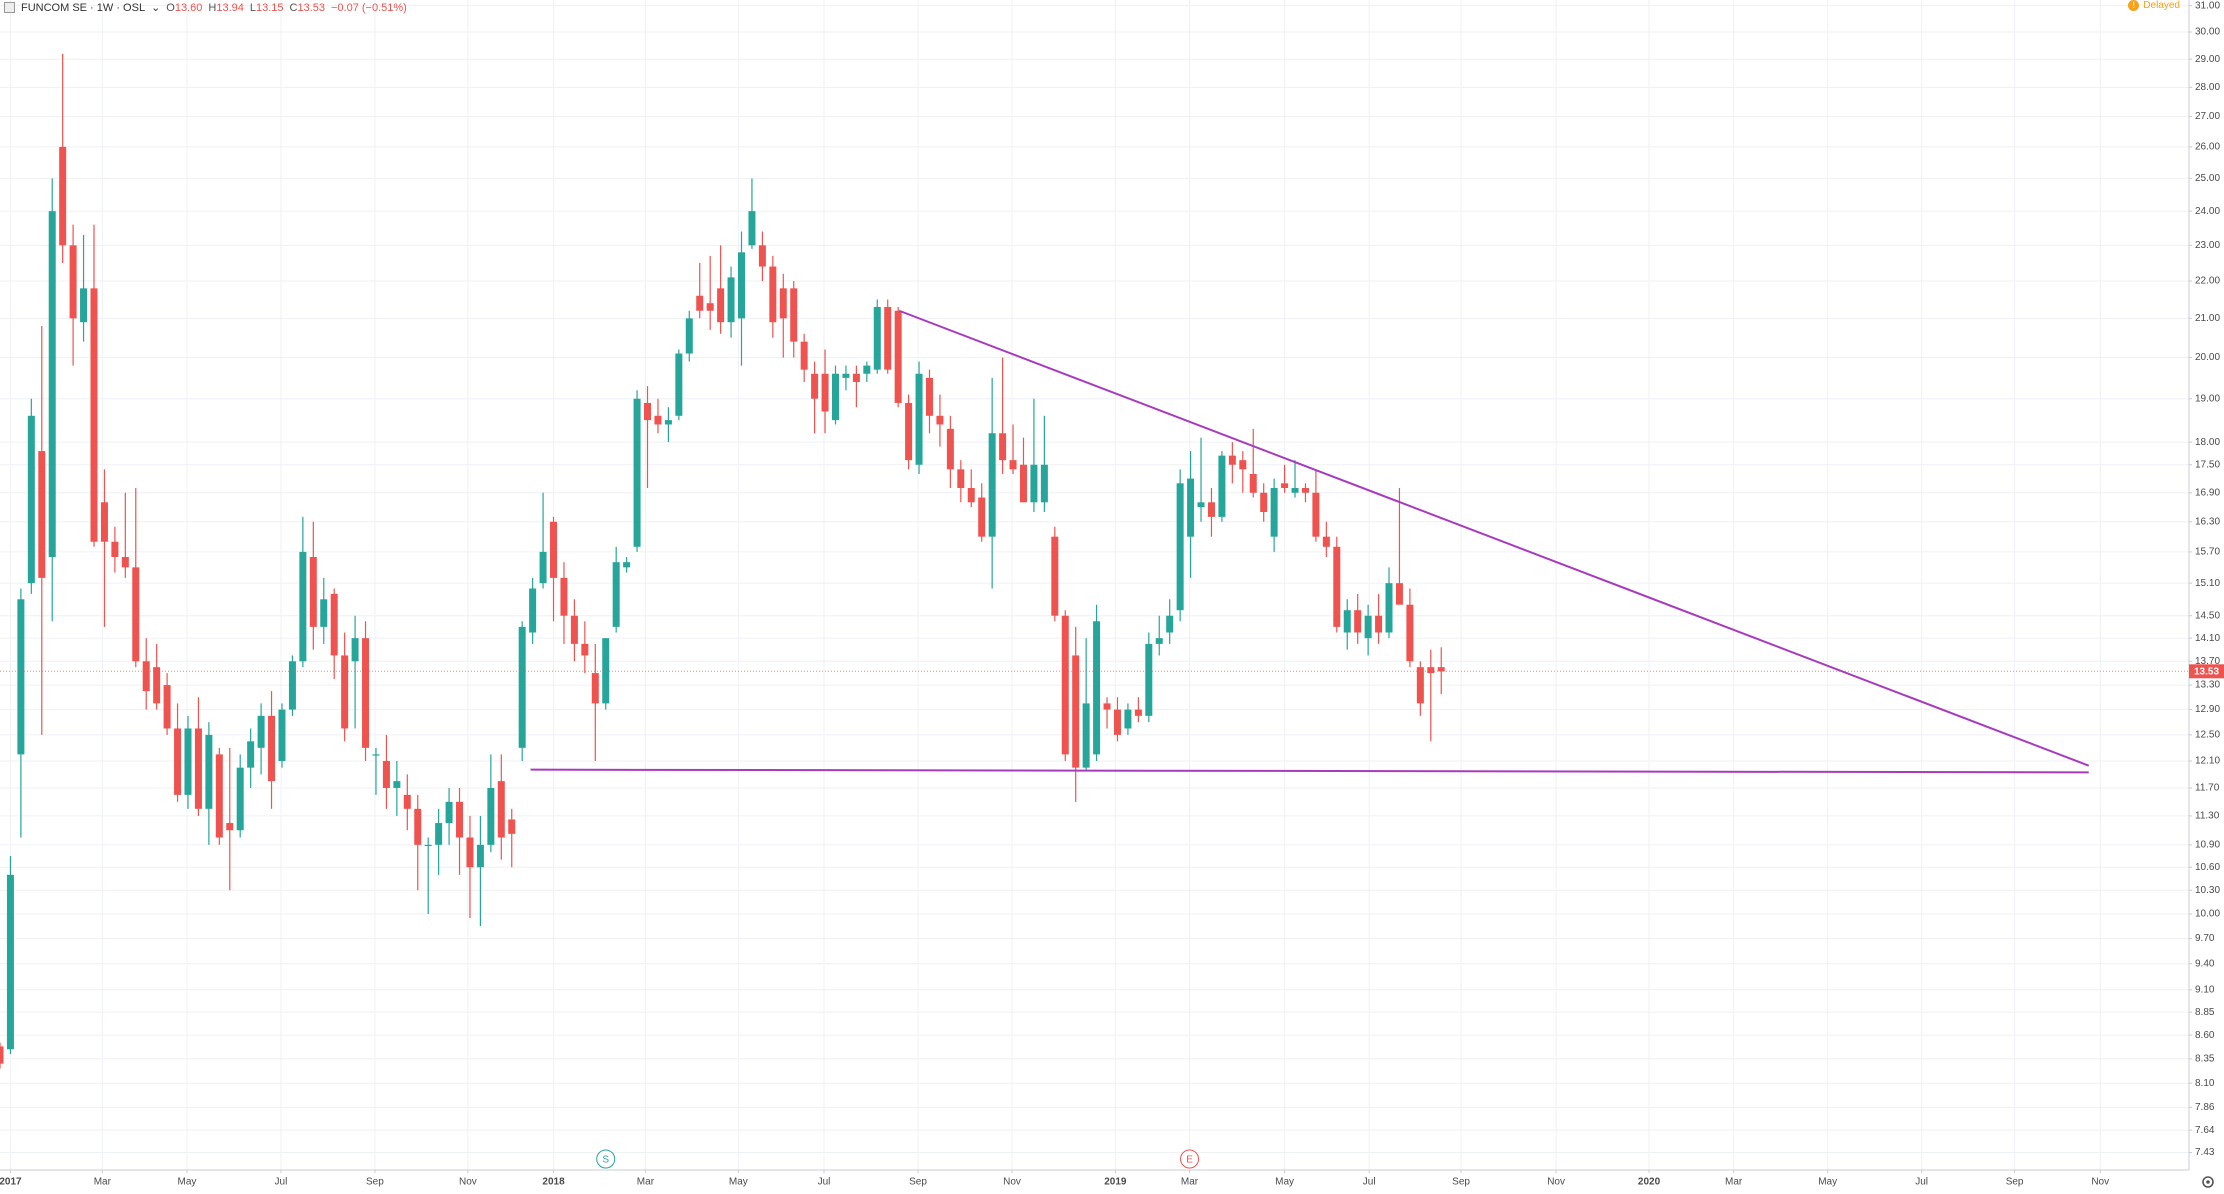 The image size is (2224, 1194). What do you see at coordinates (2205, 1107) in the screenshot?
I see `y-tick-label: 7.86` at bounding box center [2205, 1107].